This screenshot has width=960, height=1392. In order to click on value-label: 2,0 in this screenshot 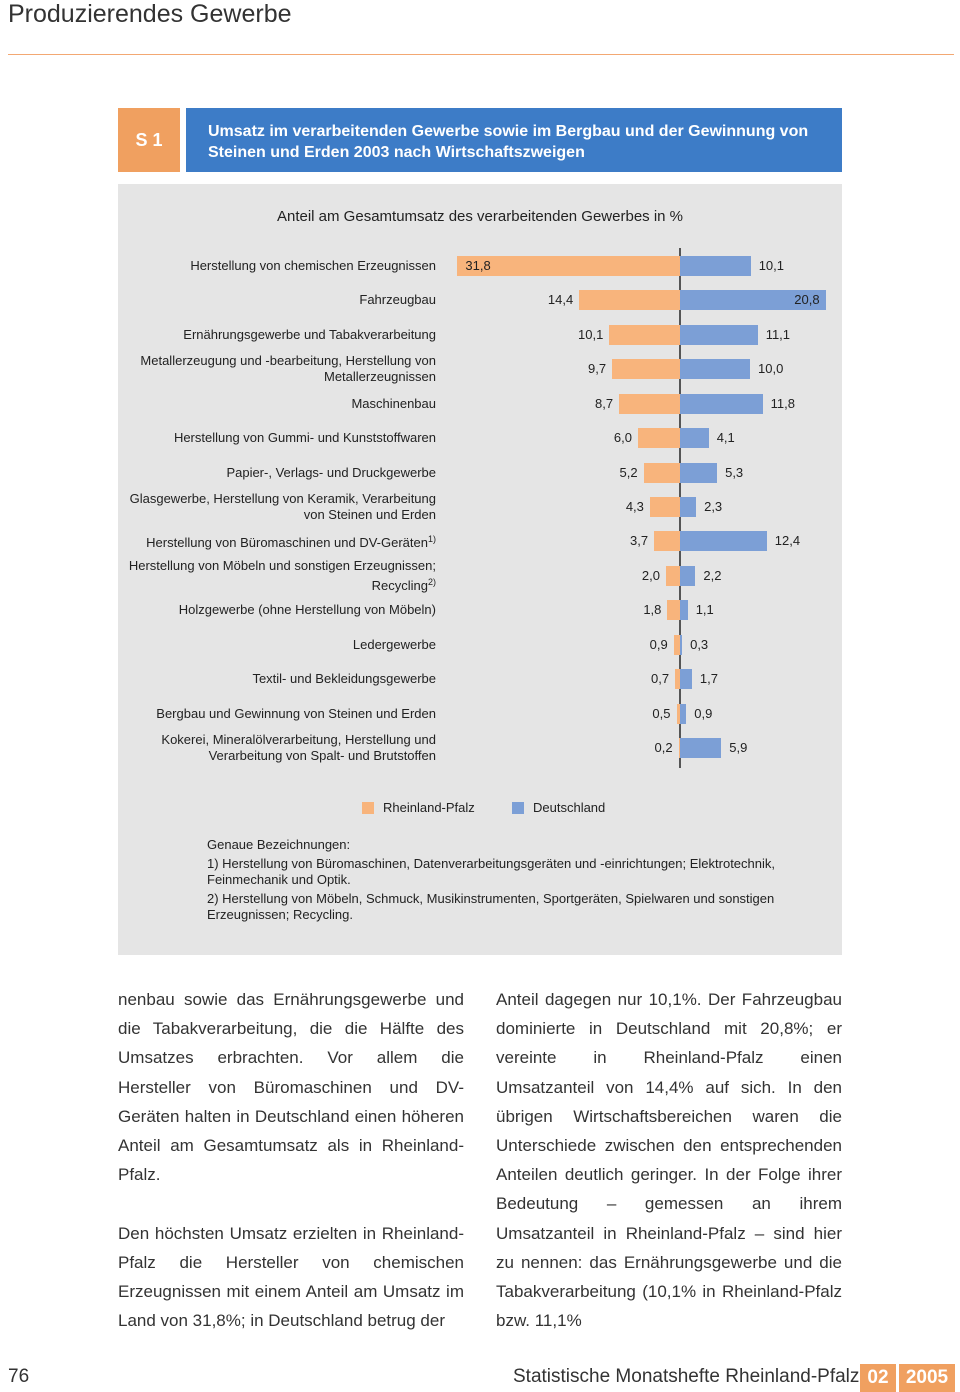, I will do `click(650, 575)`.